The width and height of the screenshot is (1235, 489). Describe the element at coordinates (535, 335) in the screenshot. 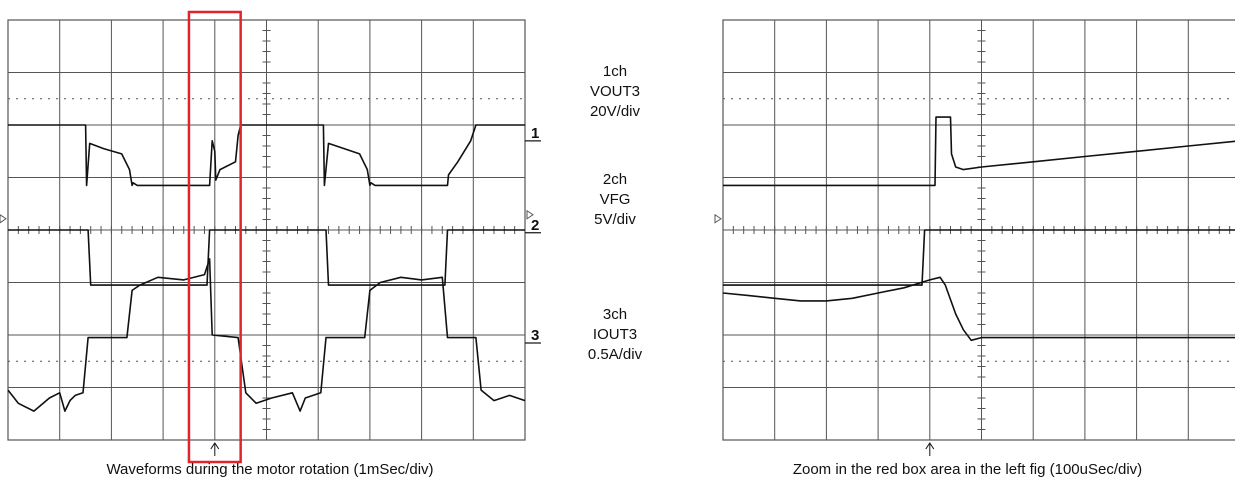

I see `channel-marker-ch3: 3` at that location.